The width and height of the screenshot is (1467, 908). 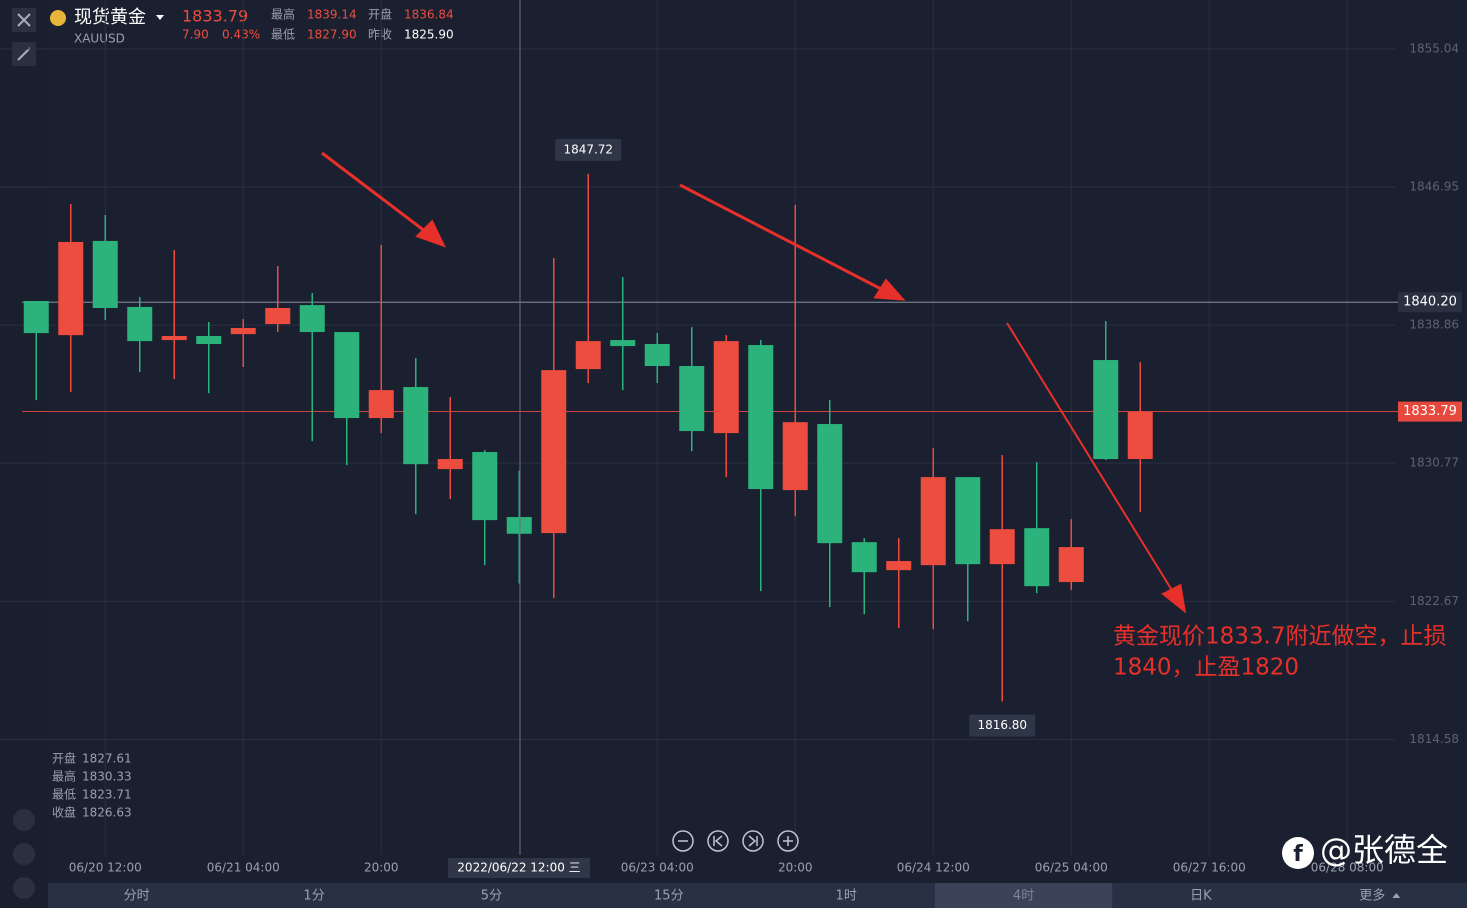 I want to click on stat-label: 最低, so click(x=283, y=35).